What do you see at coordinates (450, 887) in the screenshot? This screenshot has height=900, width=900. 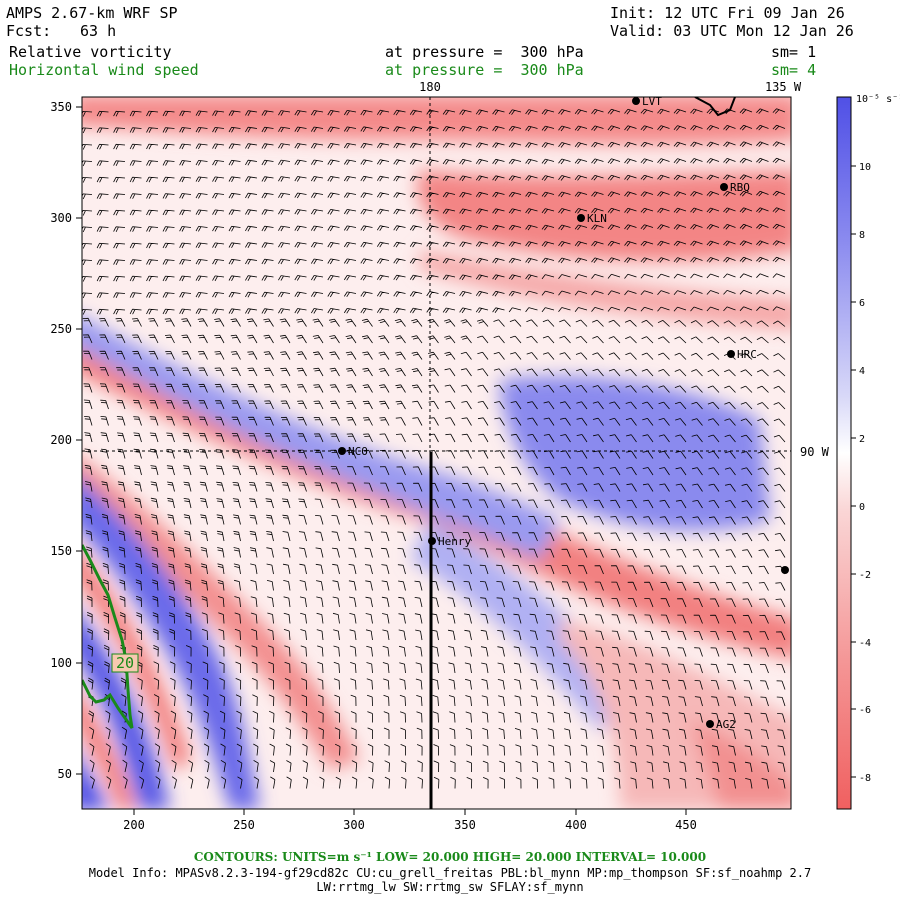 I see `model-info-physics: LW:rrtmg_lw SW:rrtmg_sw SFLAY:sf_mynn` at bounding box center [450, 887].